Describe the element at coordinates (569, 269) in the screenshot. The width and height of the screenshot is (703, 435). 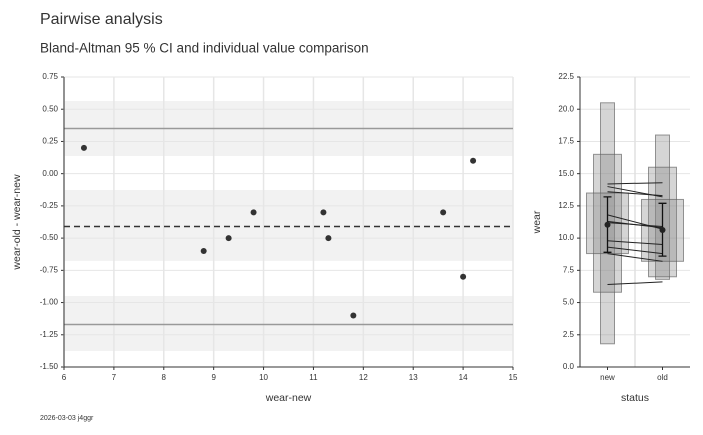
I see `y-tick-label: 7.5` at that location.